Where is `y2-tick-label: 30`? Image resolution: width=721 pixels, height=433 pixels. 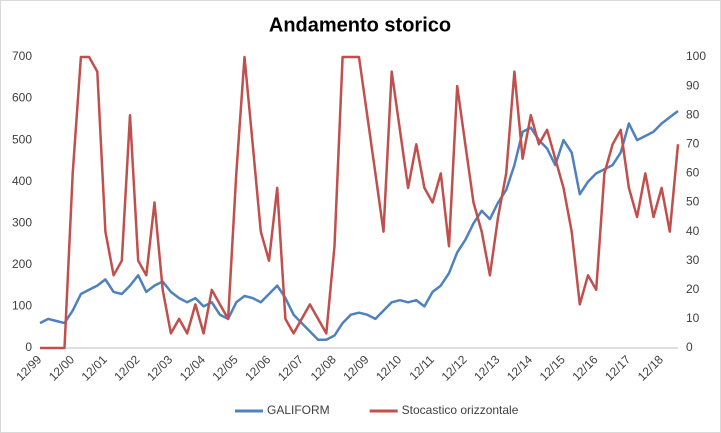
y2-tick-label: 30 is located at coordinates (693, 260).